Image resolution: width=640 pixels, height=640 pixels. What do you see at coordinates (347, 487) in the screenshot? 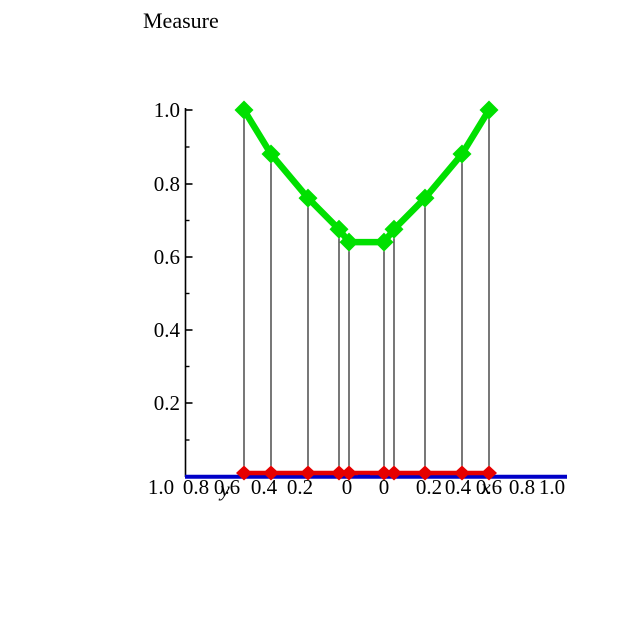
I see `x-left-tick-label: 0` at bounding box center [347, 487].